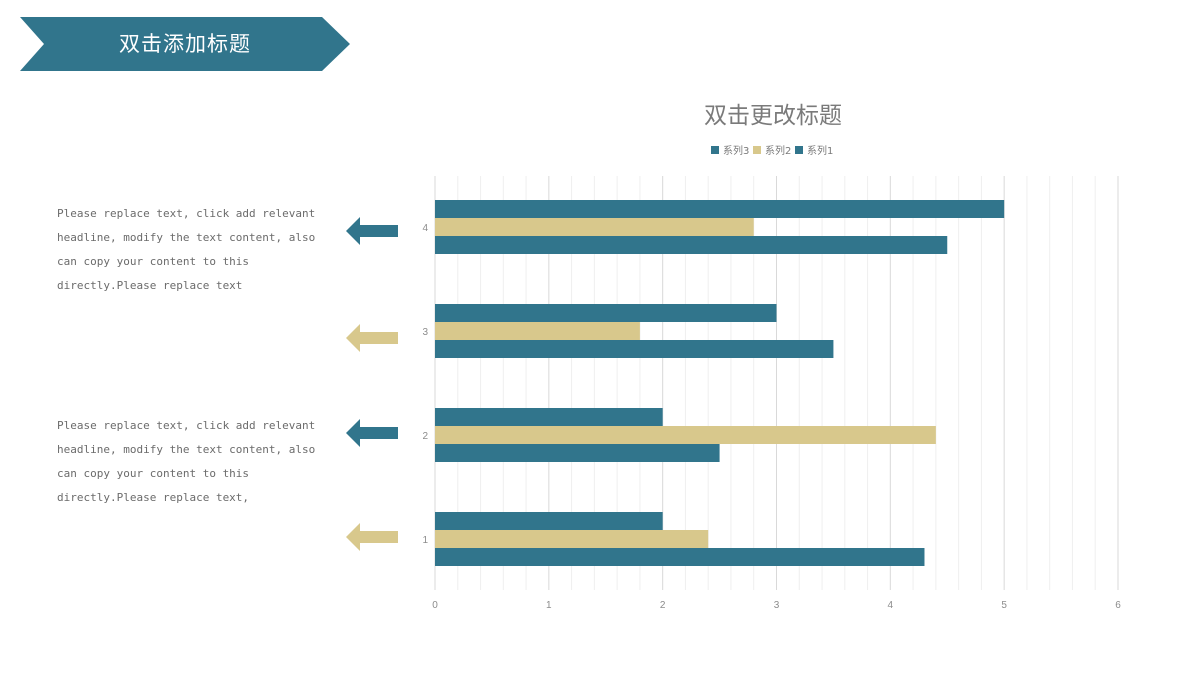 This screenshot has height=675, width=1200. I want to click on x-tick-label: 1, so click(549, 605).